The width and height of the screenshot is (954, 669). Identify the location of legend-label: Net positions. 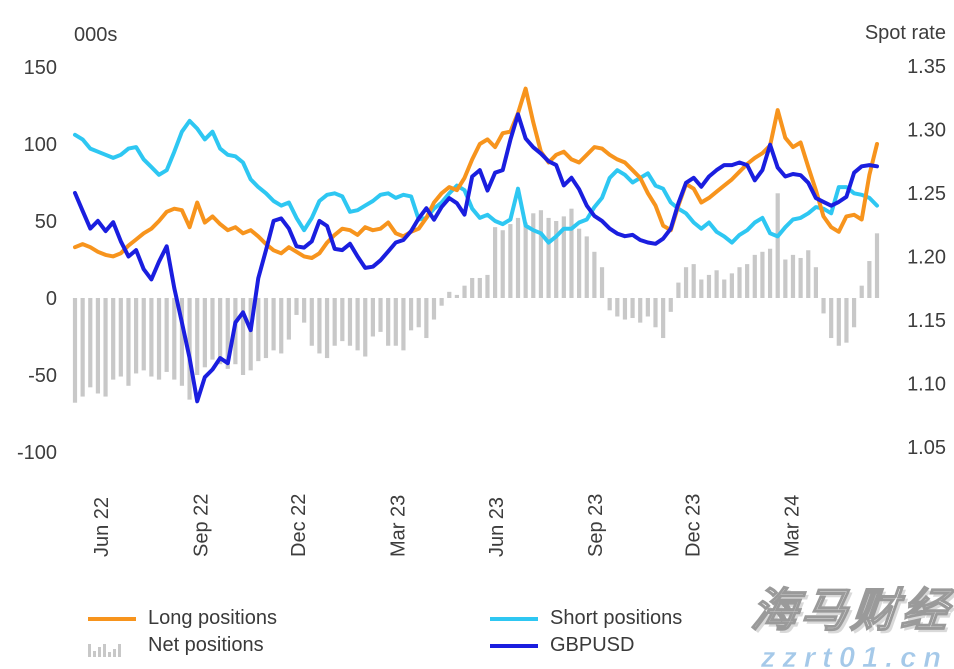
(206, 645).